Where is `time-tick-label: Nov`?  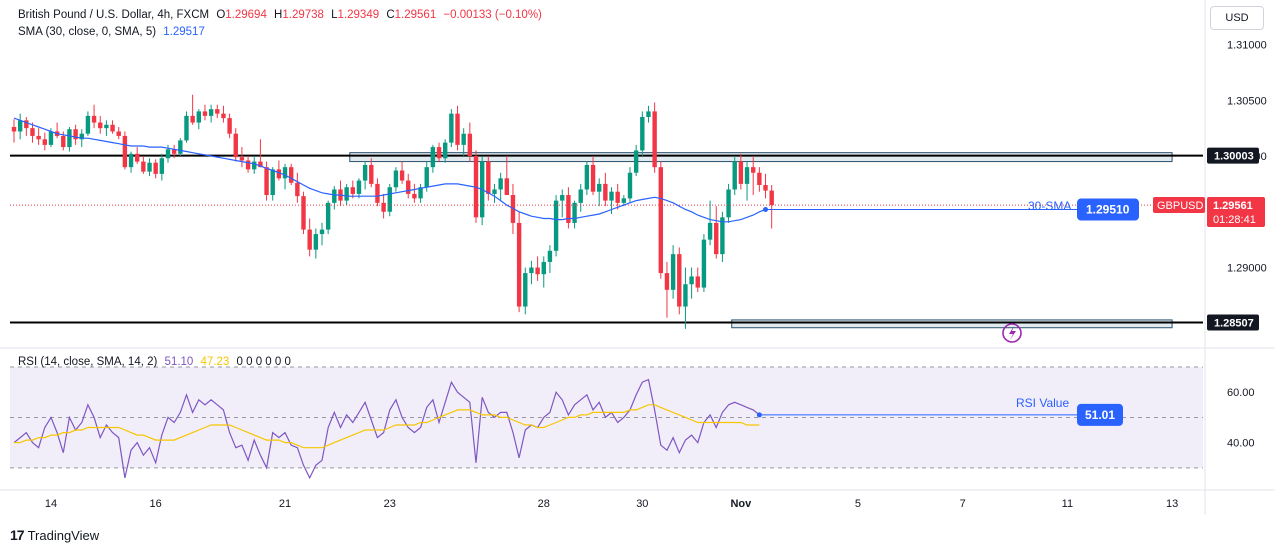
time-tick-label: Nov is located at coordinates (741, 504).